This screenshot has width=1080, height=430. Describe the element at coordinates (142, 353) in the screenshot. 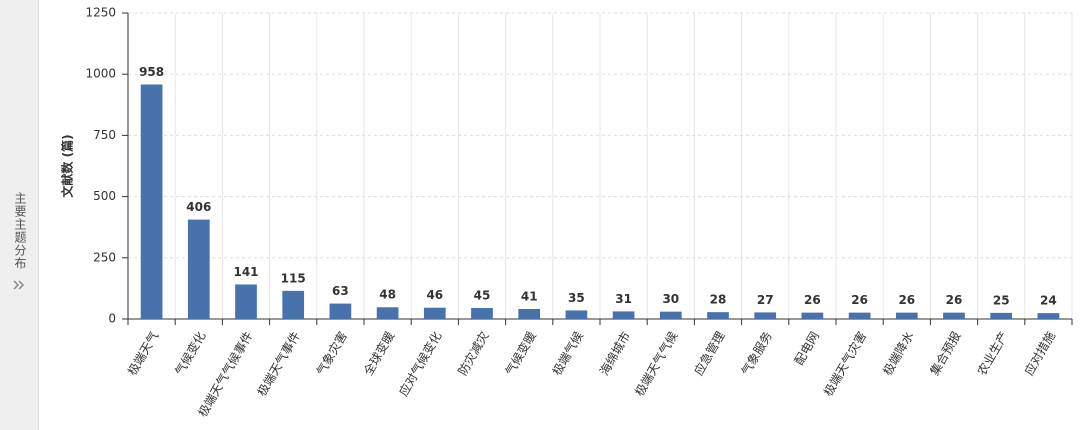

I see `x-tick-label: 极端天气` at that location.